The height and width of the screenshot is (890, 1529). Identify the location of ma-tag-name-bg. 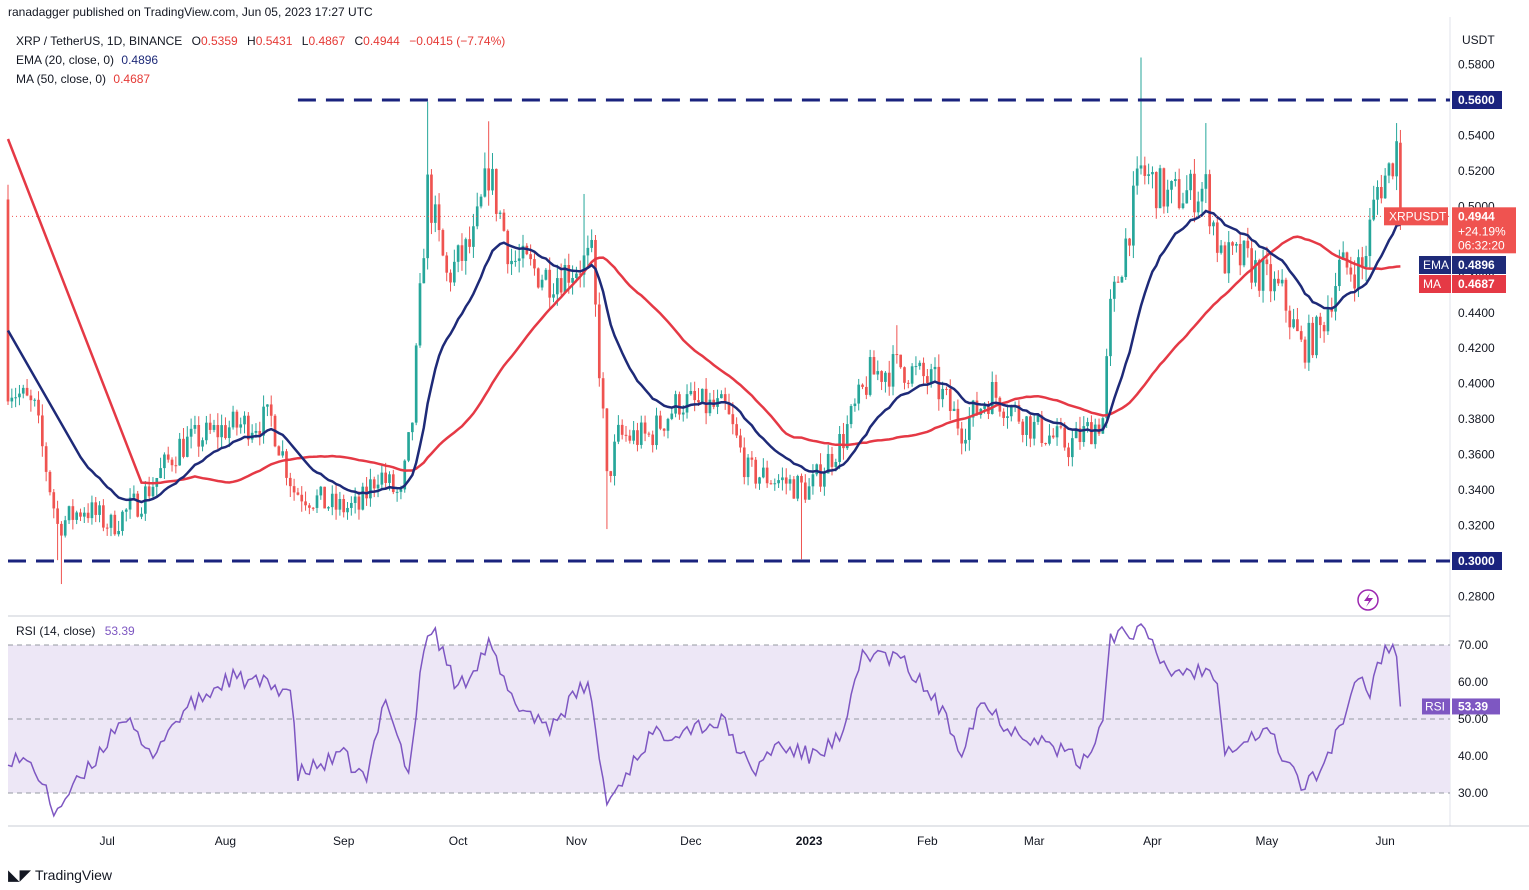
(1435, 284).